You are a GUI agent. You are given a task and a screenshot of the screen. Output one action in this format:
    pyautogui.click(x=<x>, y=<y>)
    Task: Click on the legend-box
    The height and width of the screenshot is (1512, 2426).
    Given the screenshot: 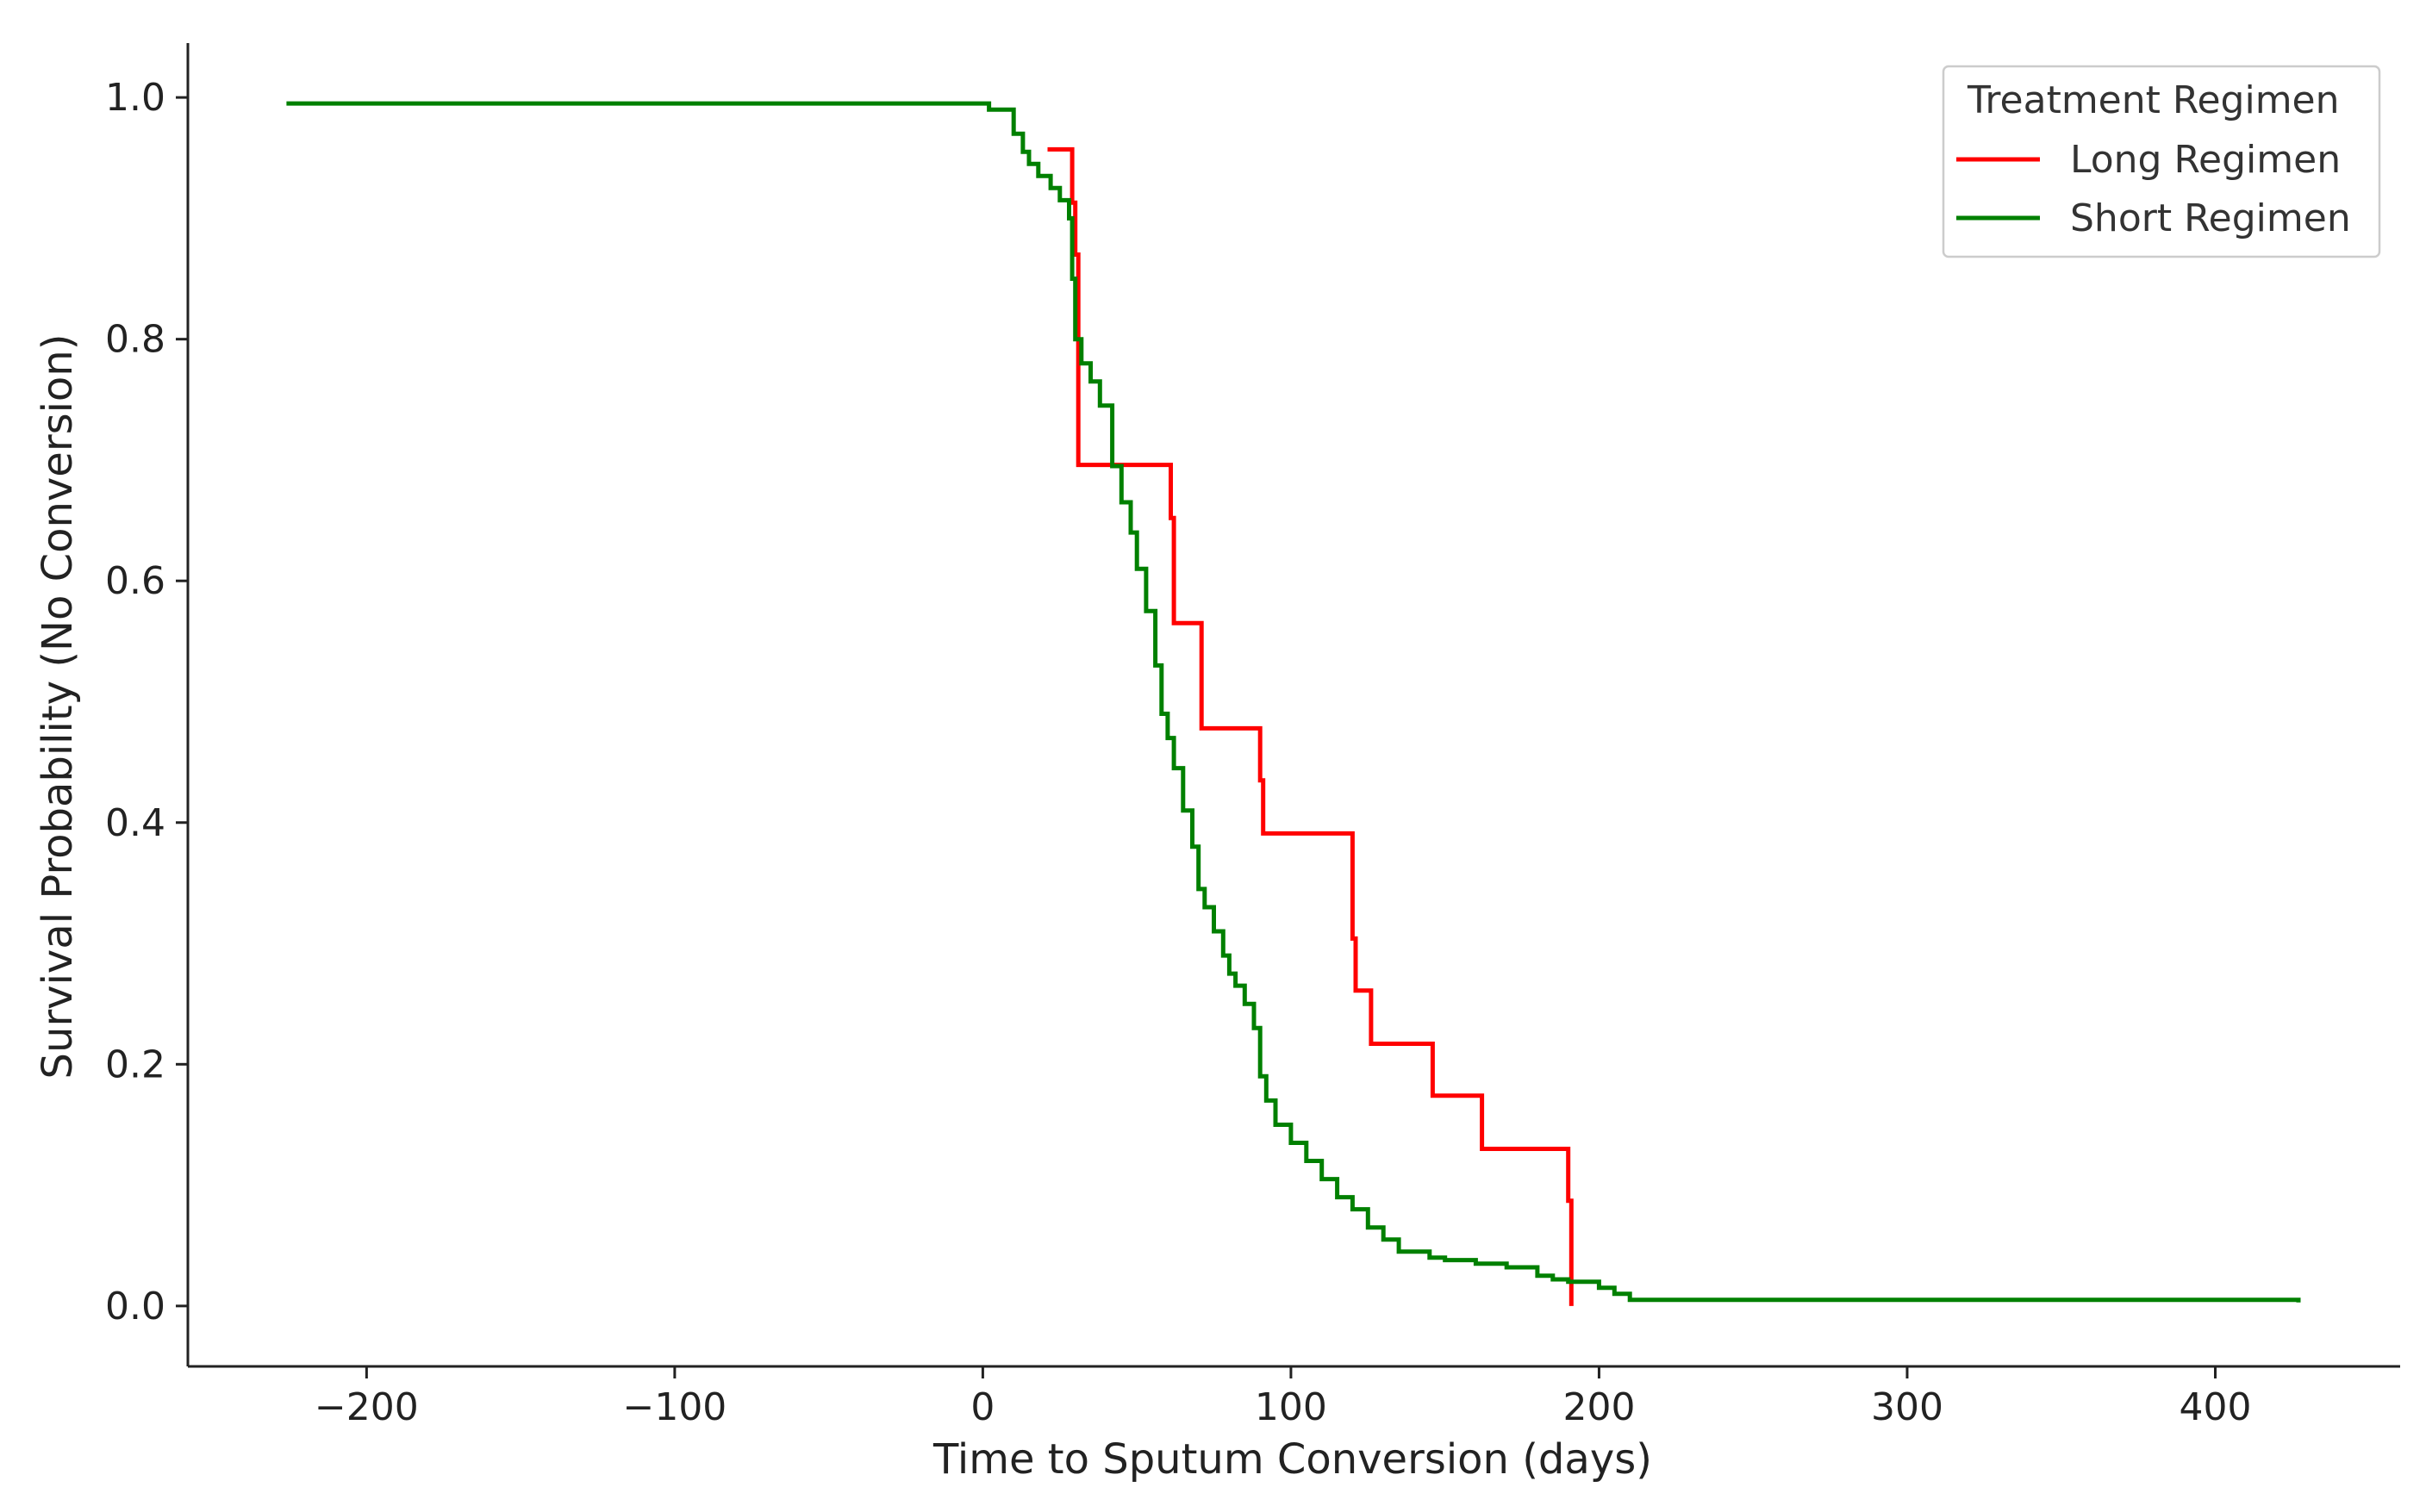 What is the action you would take?
    pyautogui.click(x=2161, y=162)
    